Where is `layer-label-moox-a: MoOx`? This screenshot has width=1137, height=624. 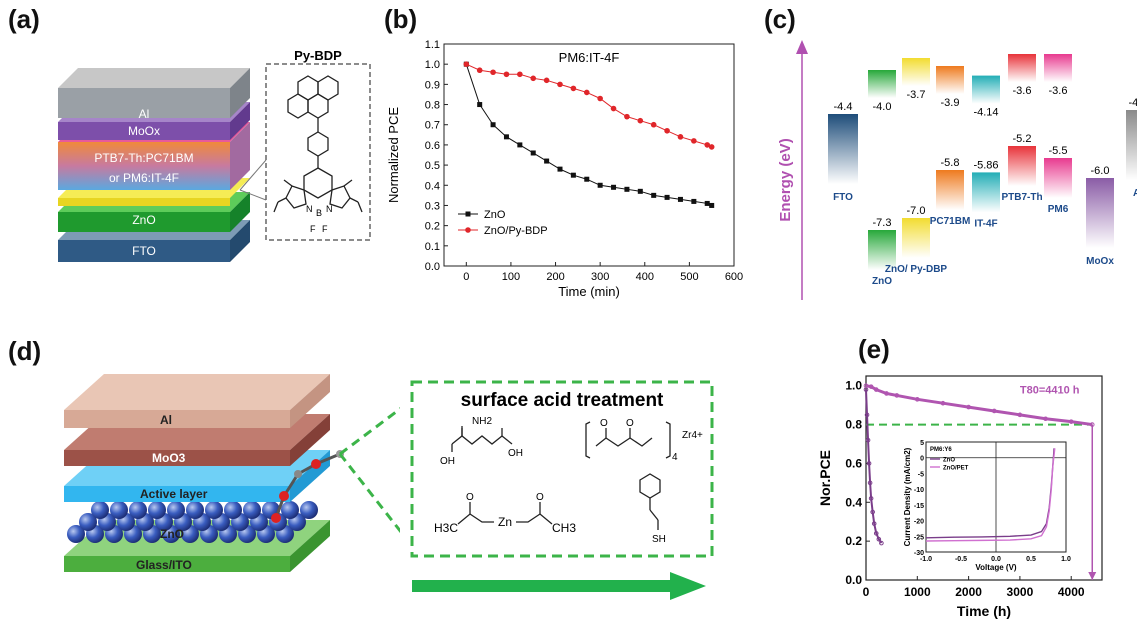
layer-label-moox-a: MoOx is located at coordinates (144, 131).